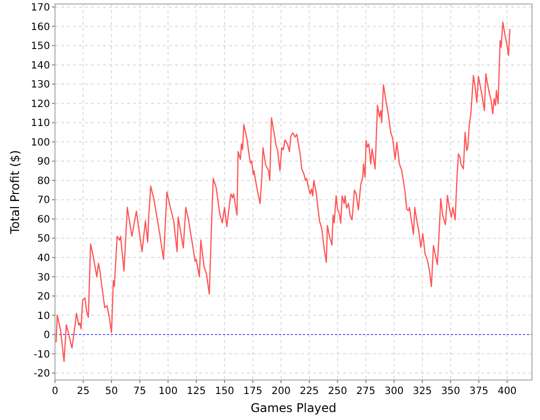 This screenshot has width=540, height=420. Describe the element at coordinates (40, 8) in the screenshot. I see `y-tick-label: 170` at that location.